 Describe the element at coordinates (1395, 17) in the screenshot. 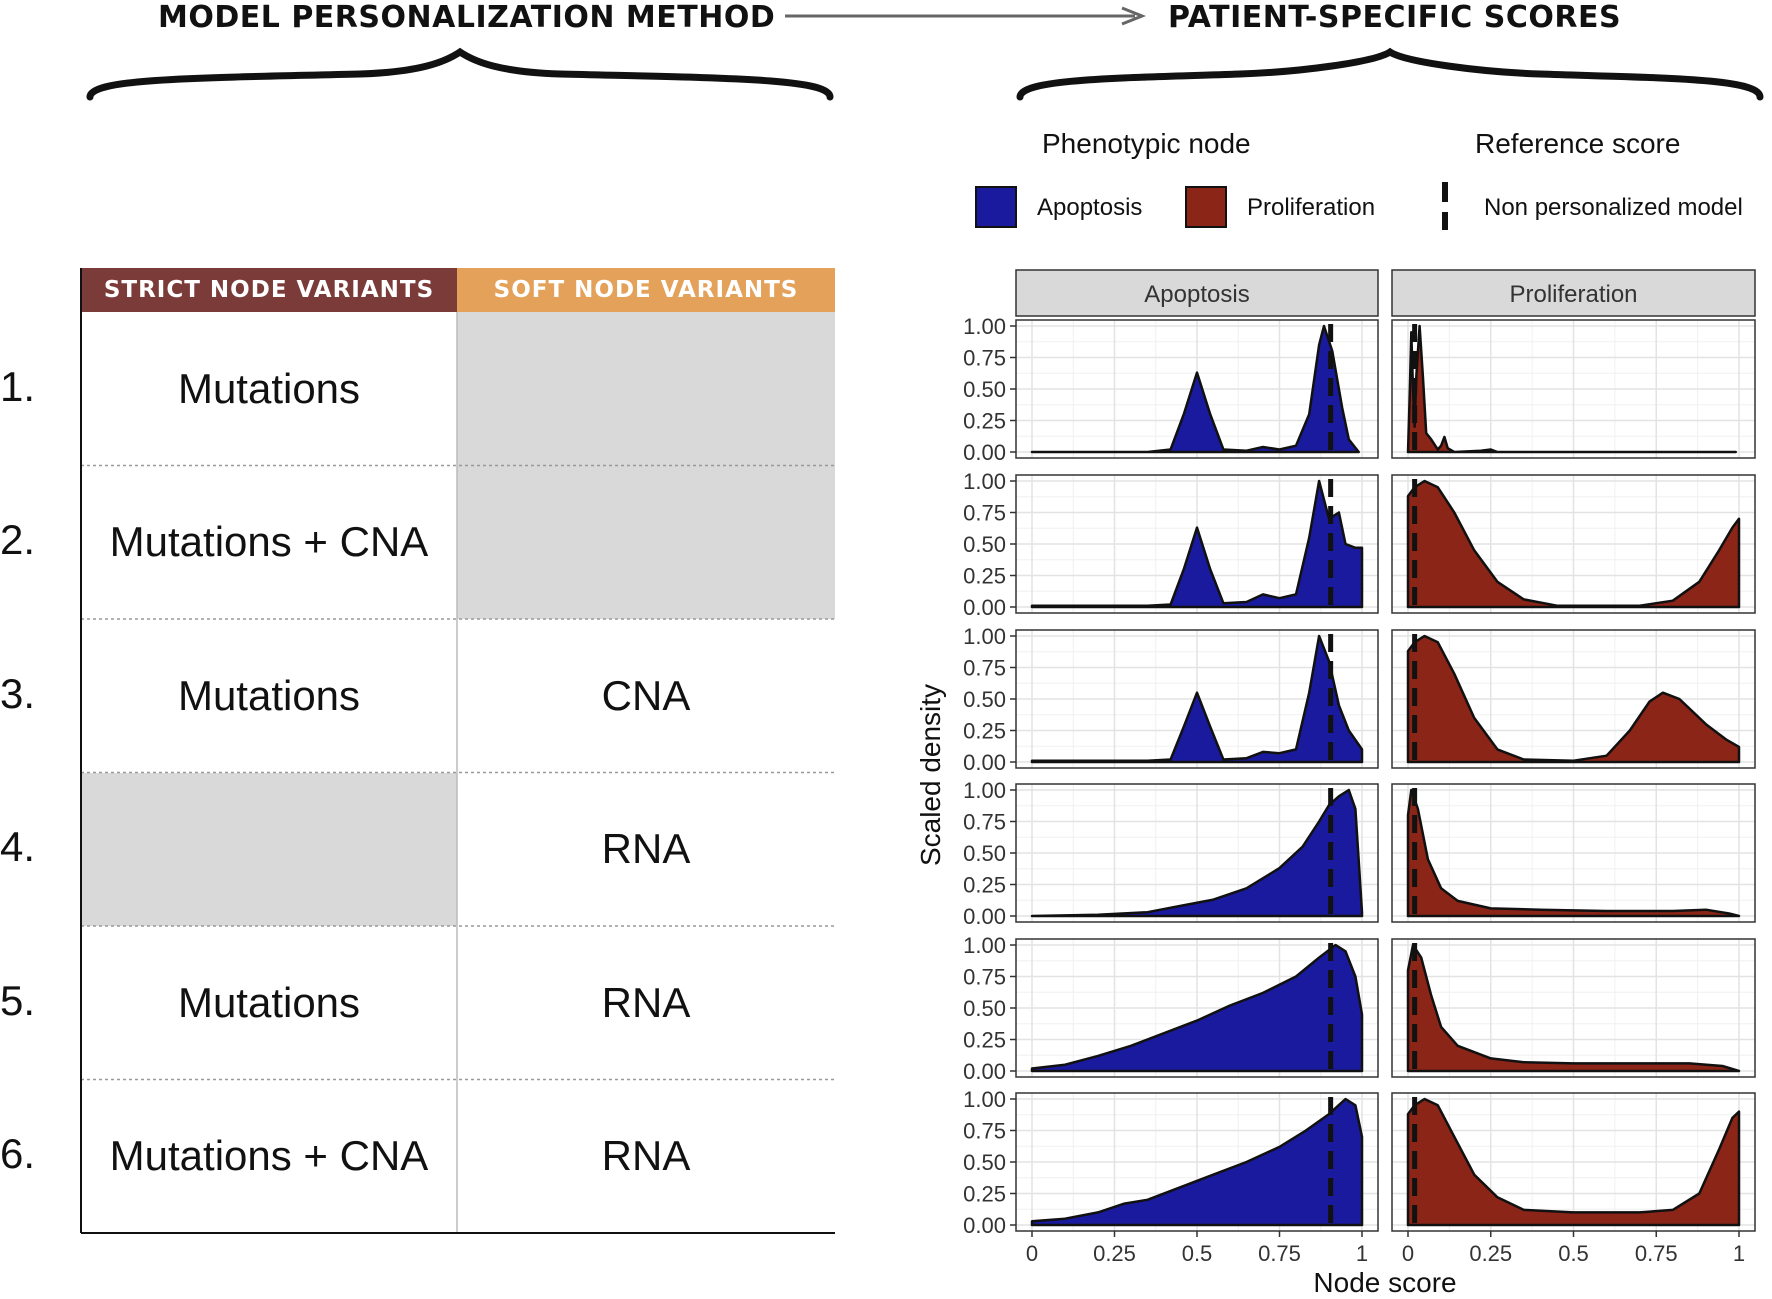

I see `right-heading: PATIENT-SPECIFIC SCORES` at that location.